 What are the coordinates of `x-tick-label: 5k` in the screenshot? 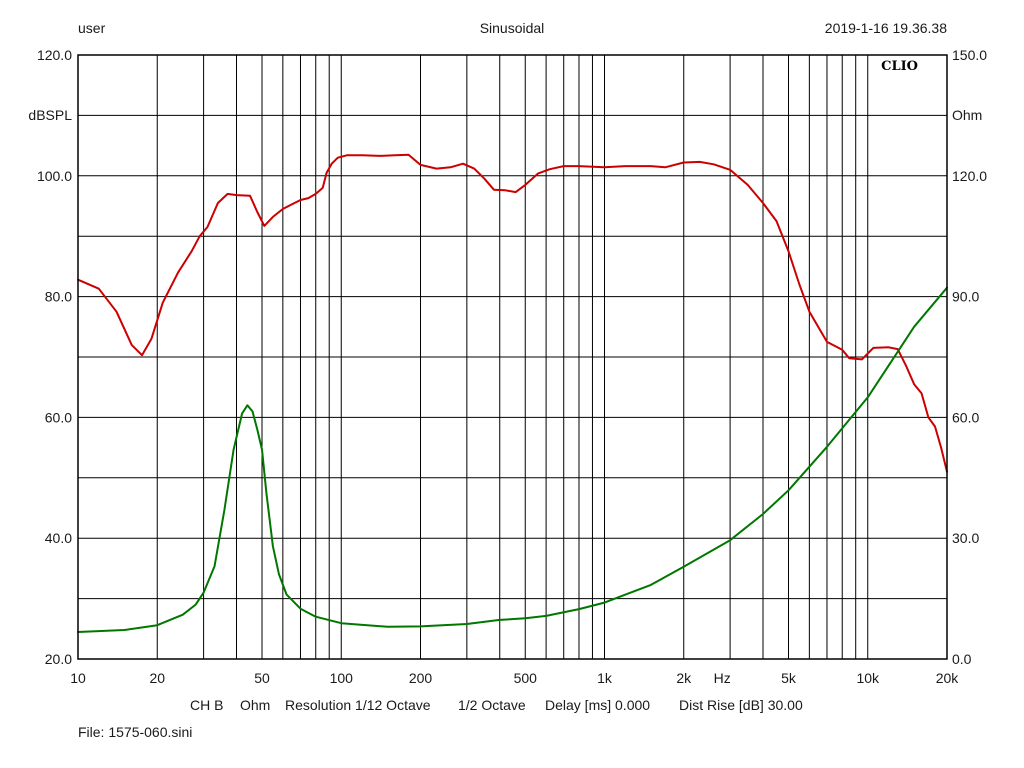 It's located at (789, 678).